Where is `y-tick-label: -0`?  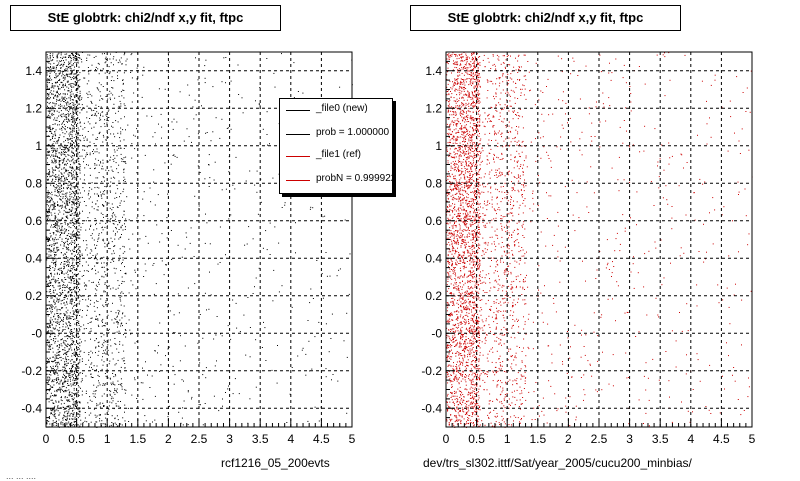 y-tick-label: -0 is located at coordinates (36, 333).